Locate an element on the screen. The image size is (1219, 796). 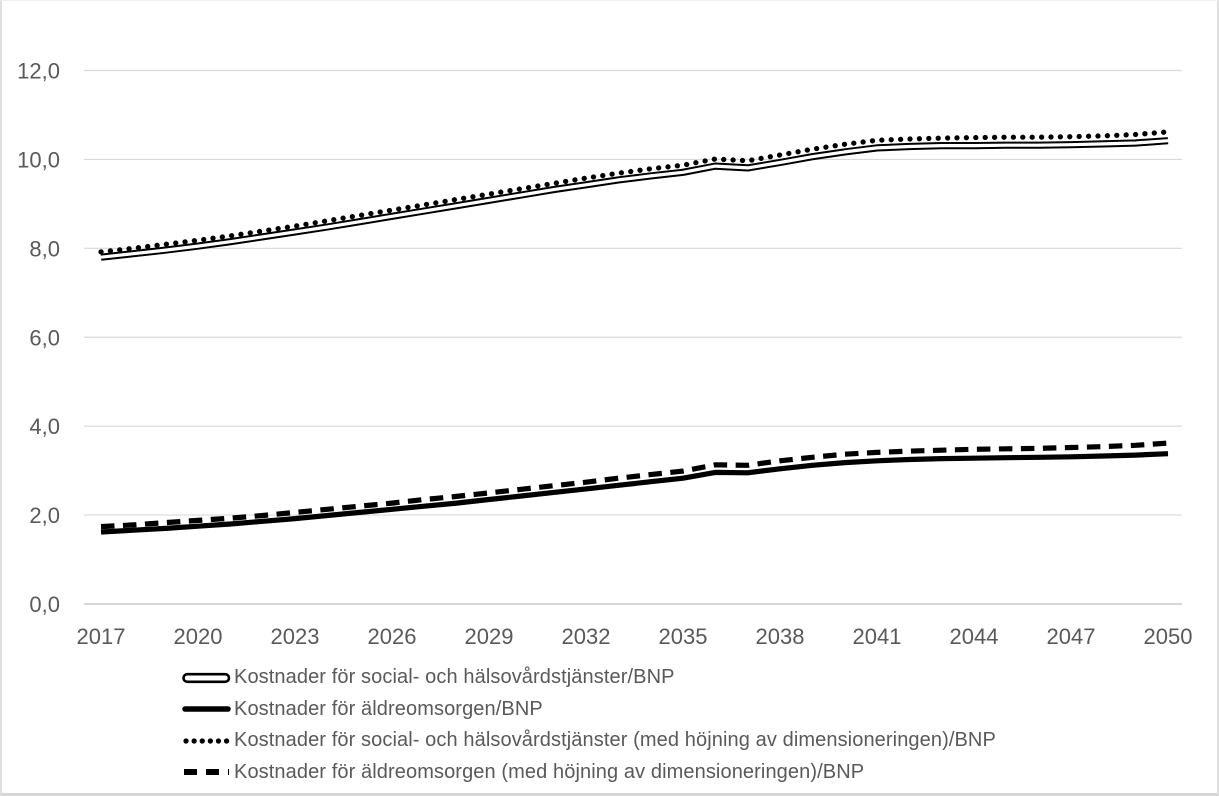
x-tick-label: 2017 is located at coordinates (101, 636).